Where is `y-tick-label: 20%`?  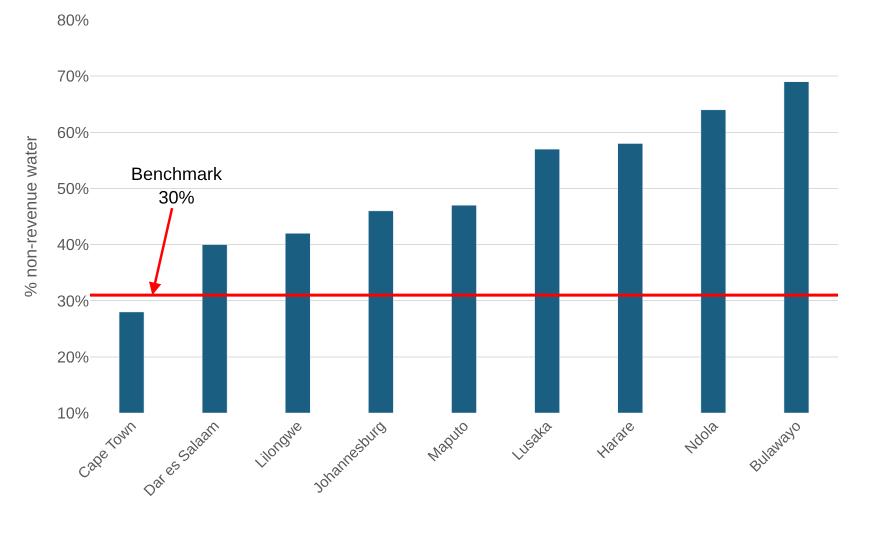 y-tick-label: 20% is located at coordinates (72, 357).